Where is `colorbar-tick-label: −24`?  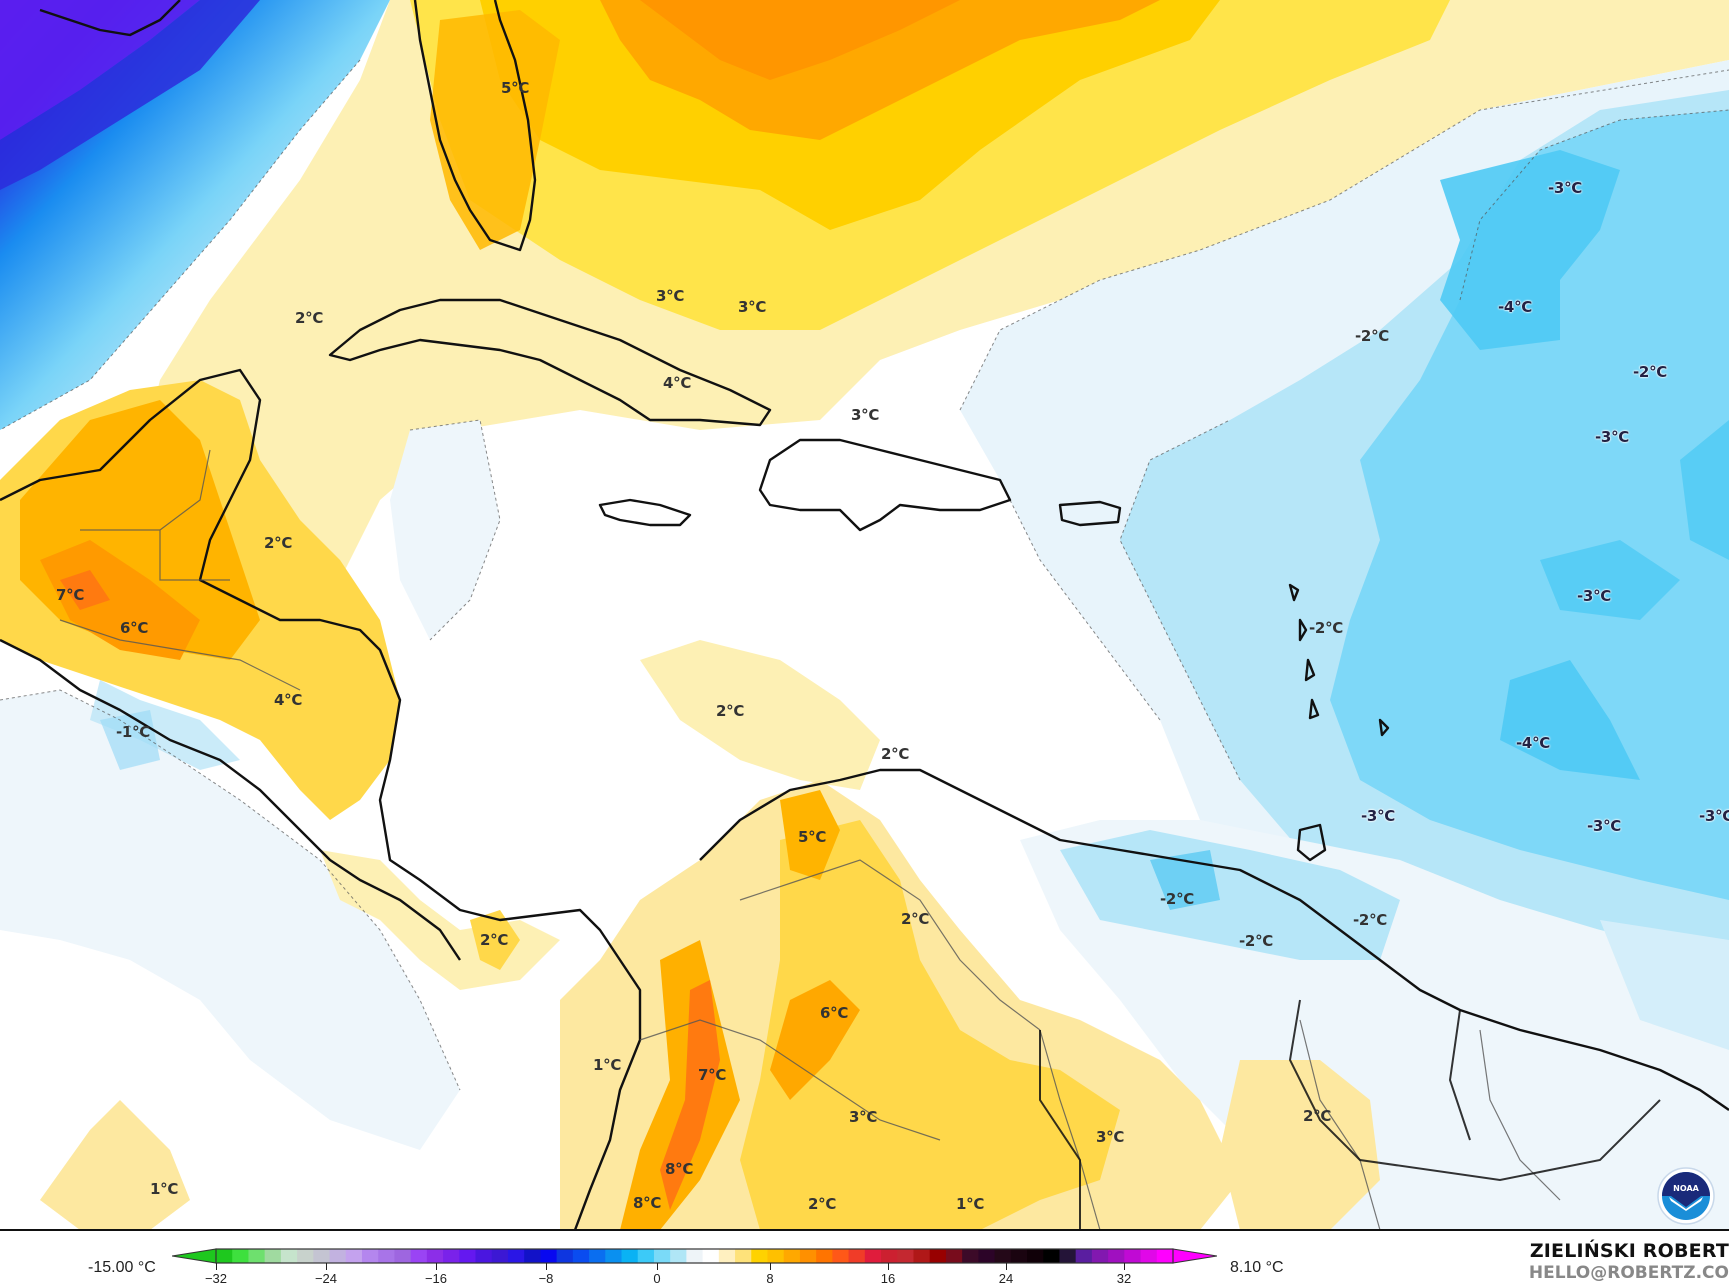
colorbar-tick-label: −24 is located at coordinates (326, 1278).